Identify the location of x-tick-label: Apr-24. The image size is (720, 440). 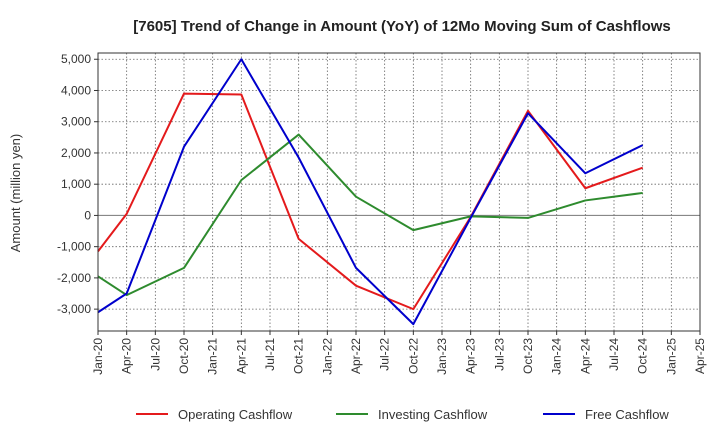
(585, 356).